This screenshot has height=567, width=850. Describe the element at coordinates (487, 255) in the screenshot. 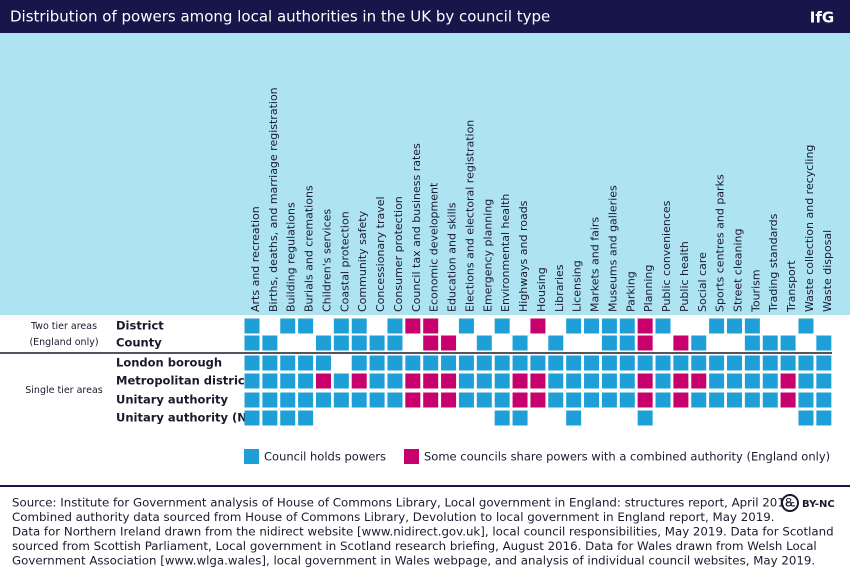

I see `column-label: Emergency planning` at that location.